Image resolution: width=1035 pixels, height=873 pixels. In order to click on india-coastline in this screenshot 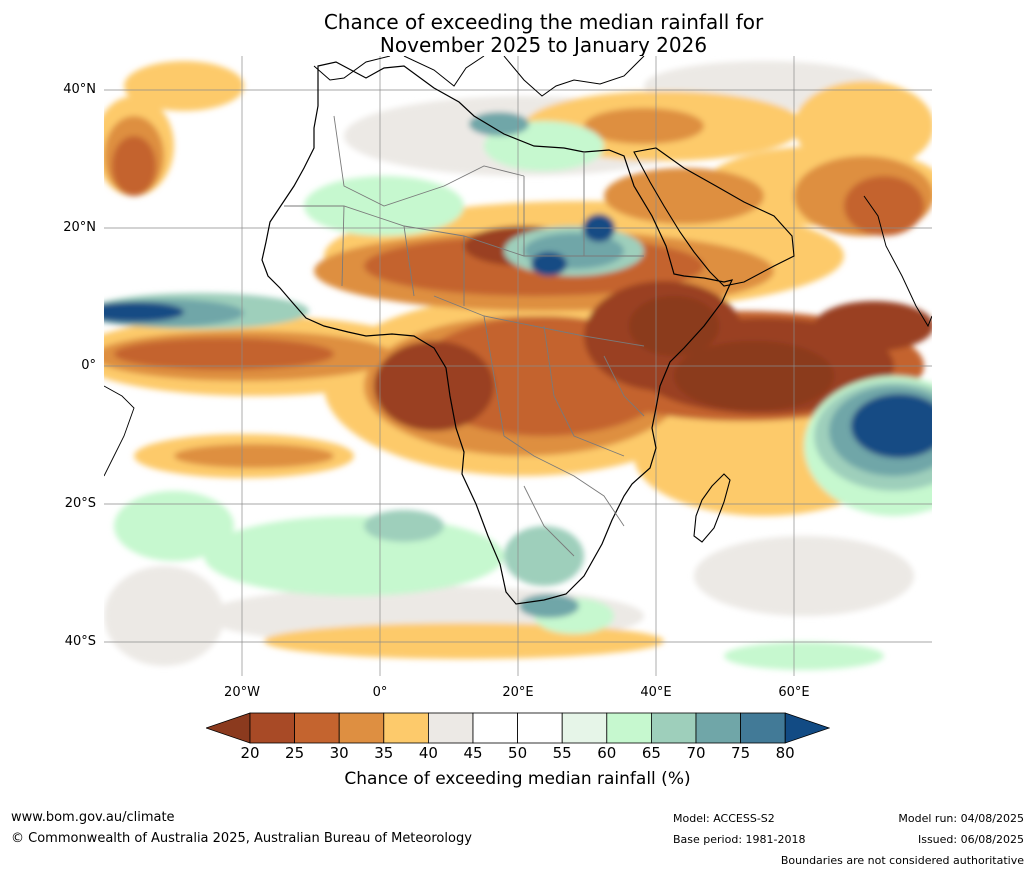, I will do `click(897, 261)`.